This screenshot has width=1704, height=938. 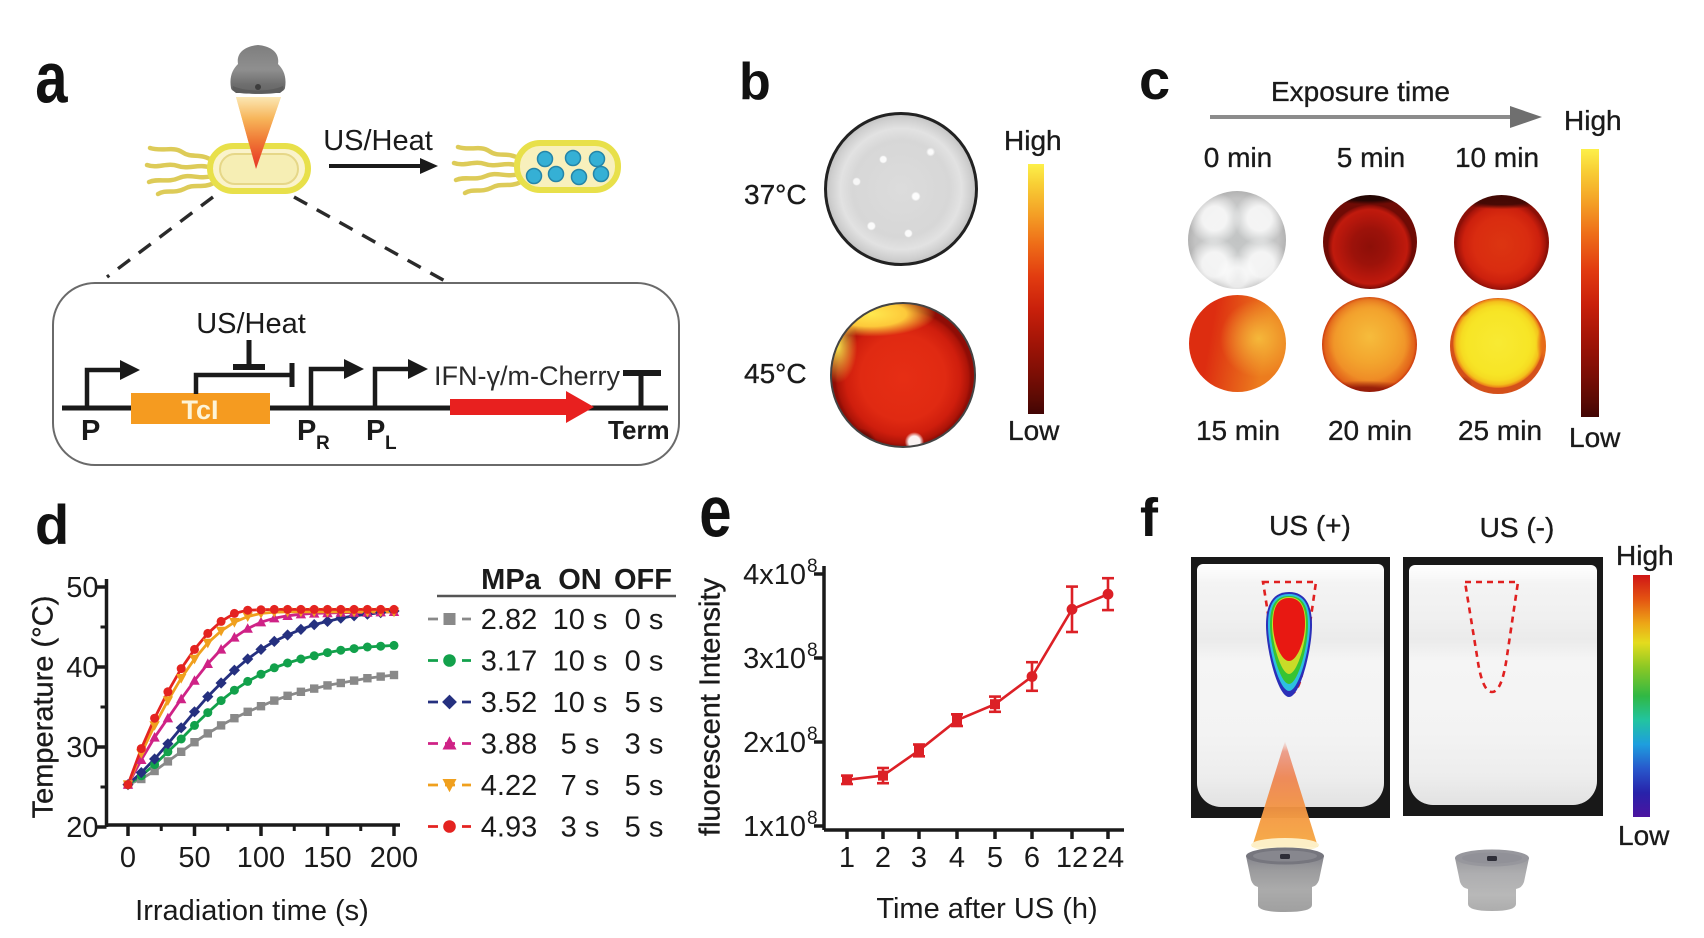 I want to click on svg-text: TcI, so click(x=199, y=410).